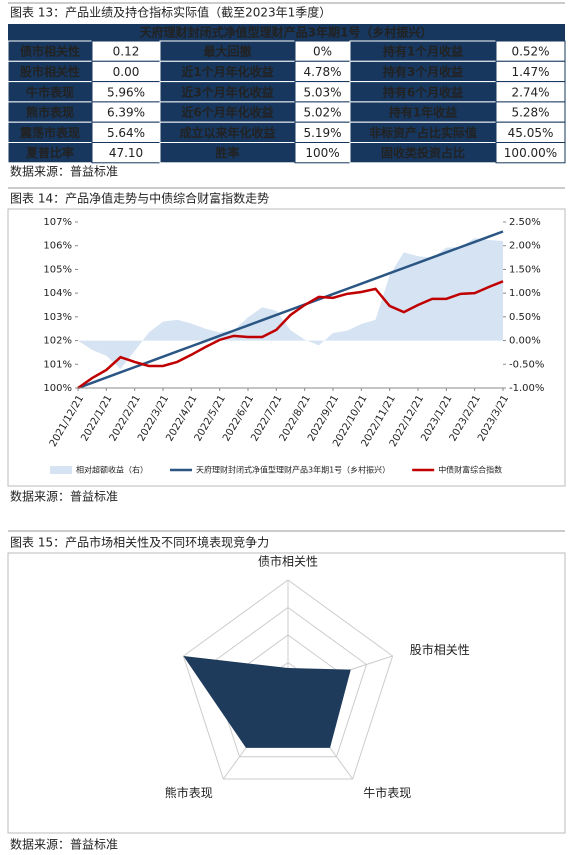 The image size is (573, 855). Describe the element at coordinates (227, 112) in the screenshot. I see `cell-text: 近6个月年化收益` at that location.